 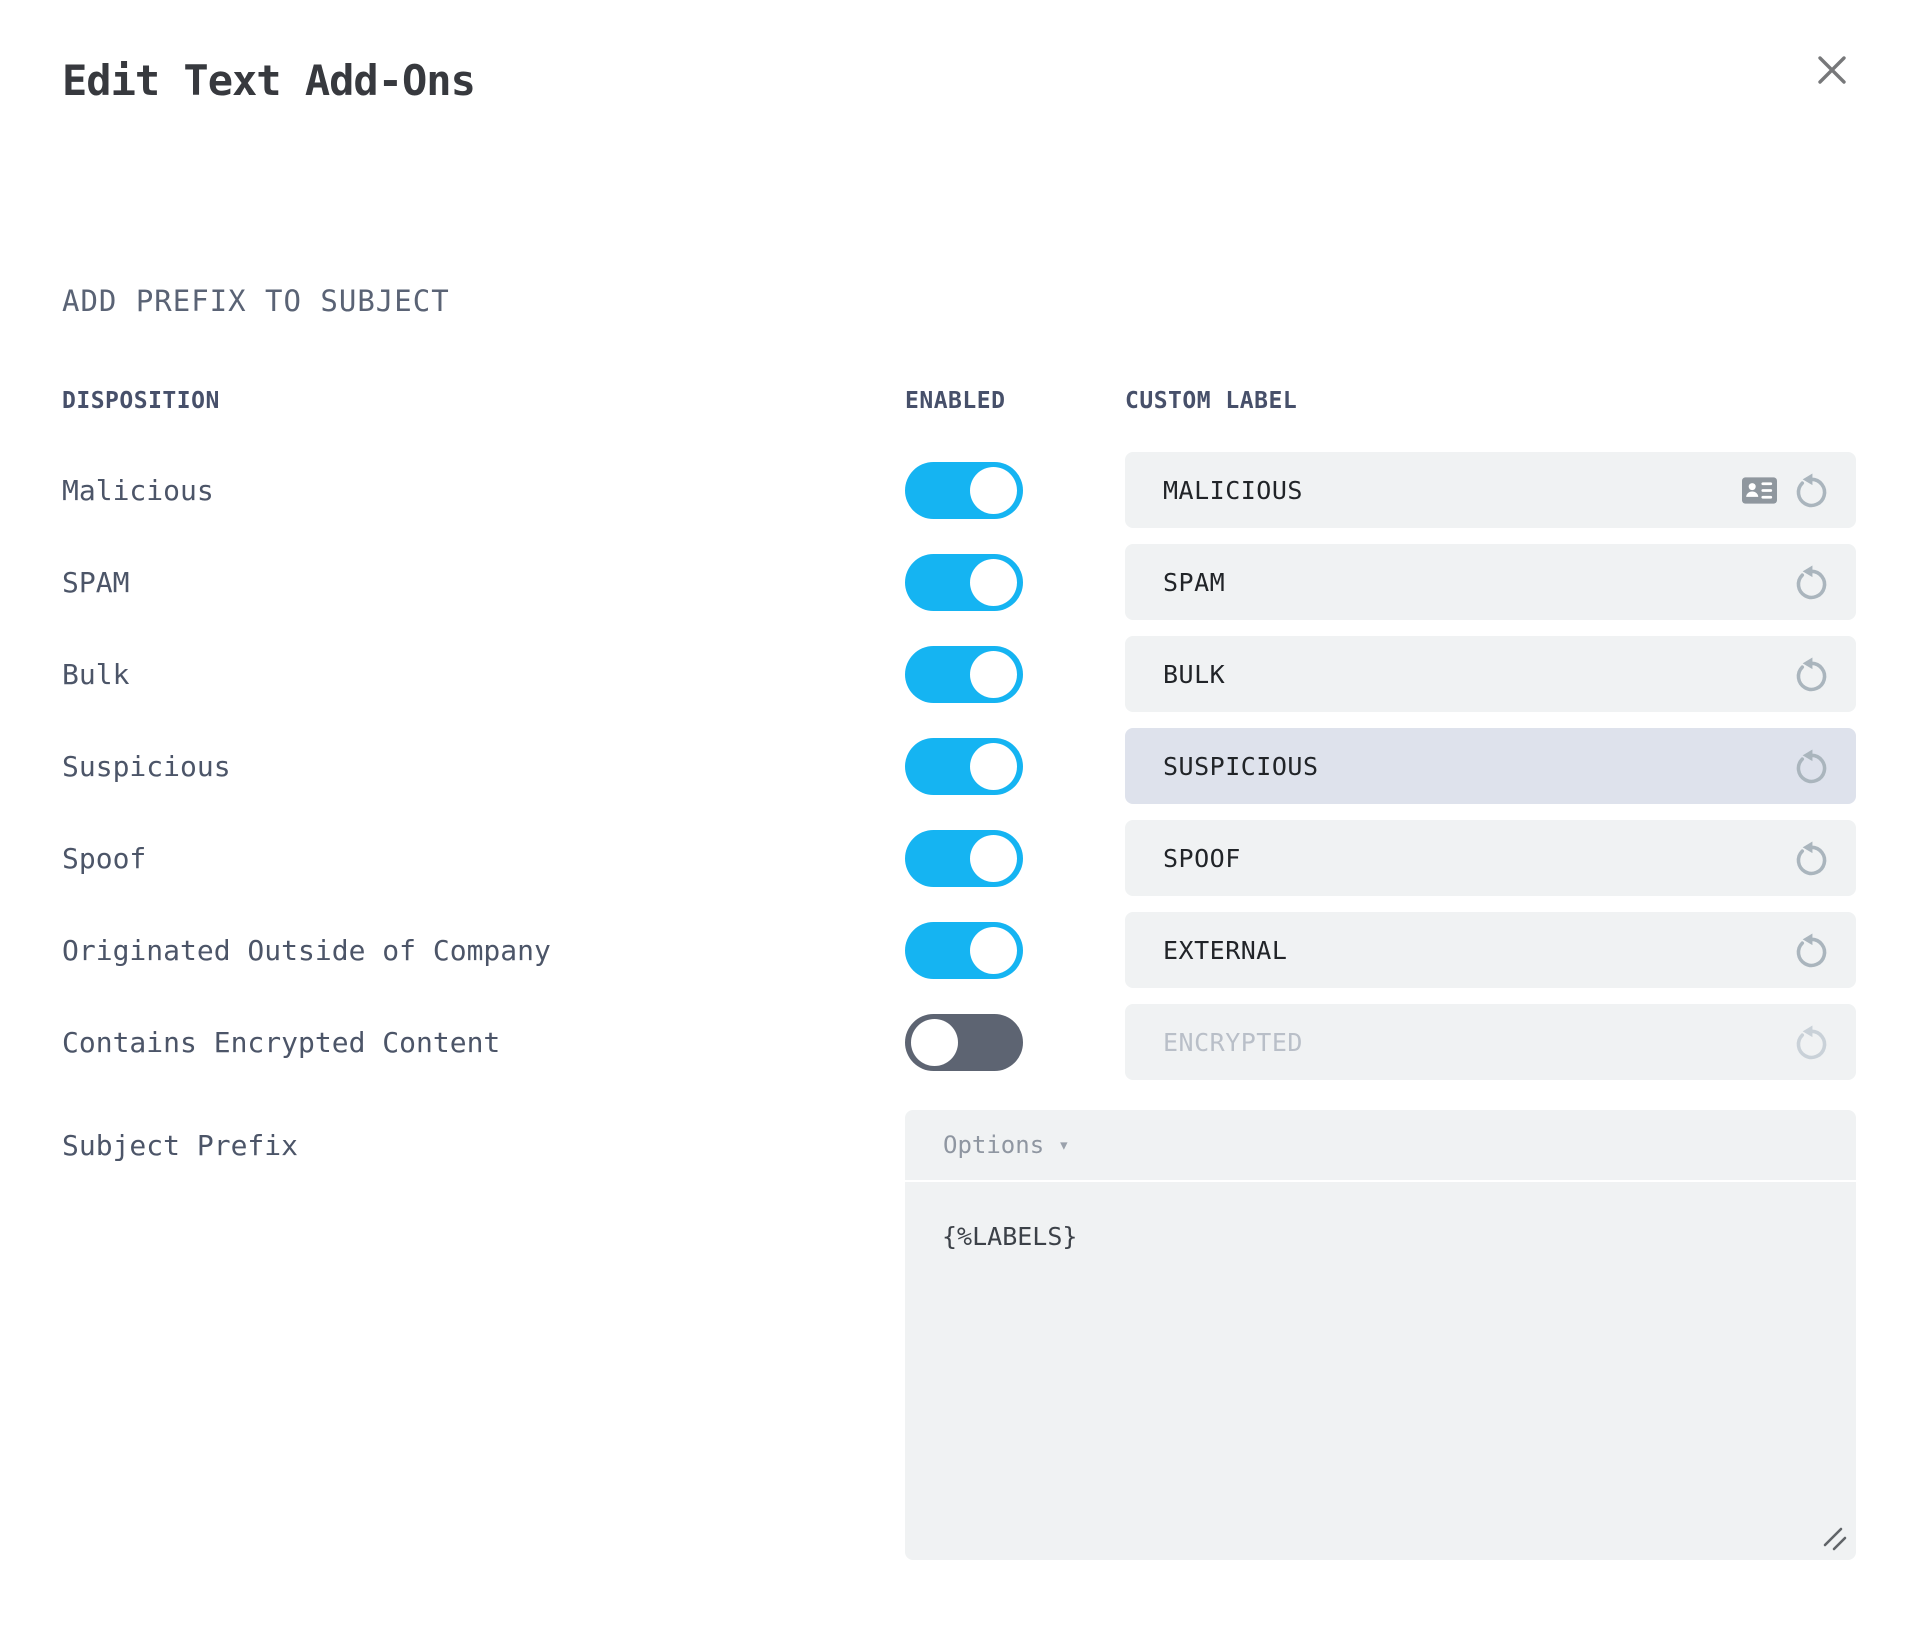 I want to click on disposition-label: Malicious, so click(x=138, y=490).